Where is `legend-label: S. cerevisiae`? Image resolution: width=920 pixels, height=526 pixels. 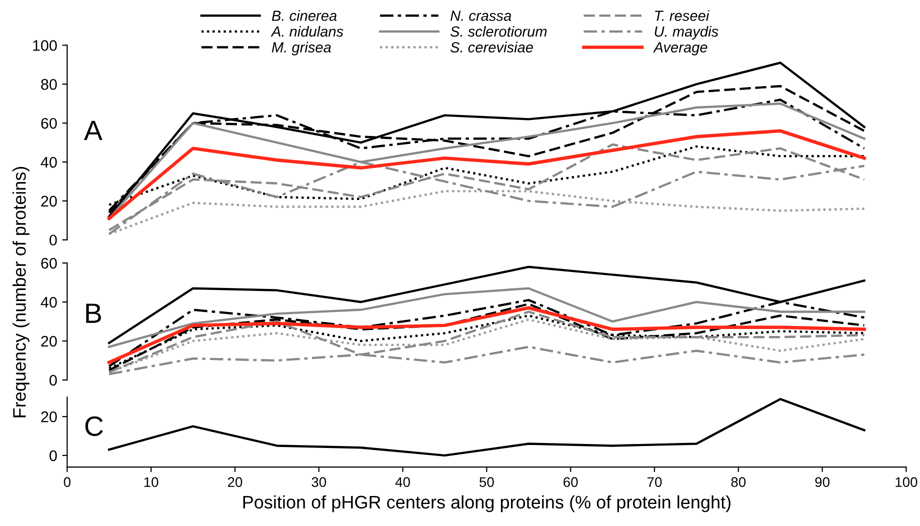 legend-label: S. cerevisiae is located at coordinates (491, 47).